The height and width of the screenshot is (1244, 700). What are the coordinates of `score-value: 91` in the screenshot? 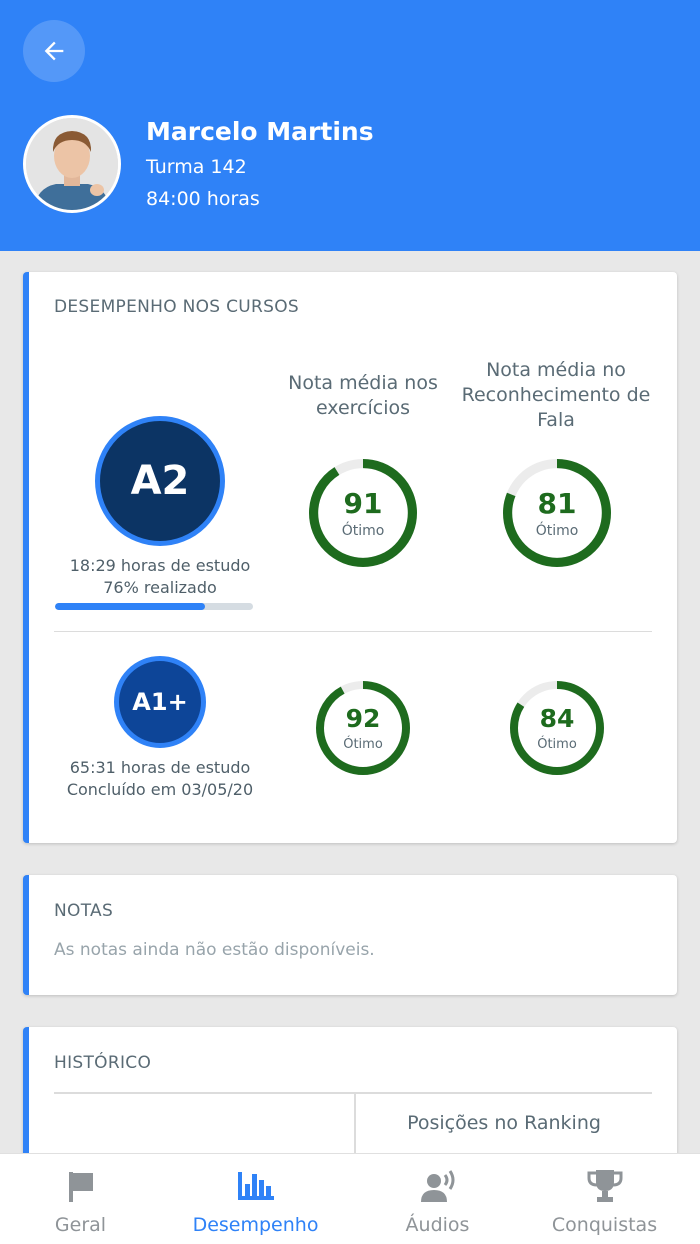 It's located at (363, 503).